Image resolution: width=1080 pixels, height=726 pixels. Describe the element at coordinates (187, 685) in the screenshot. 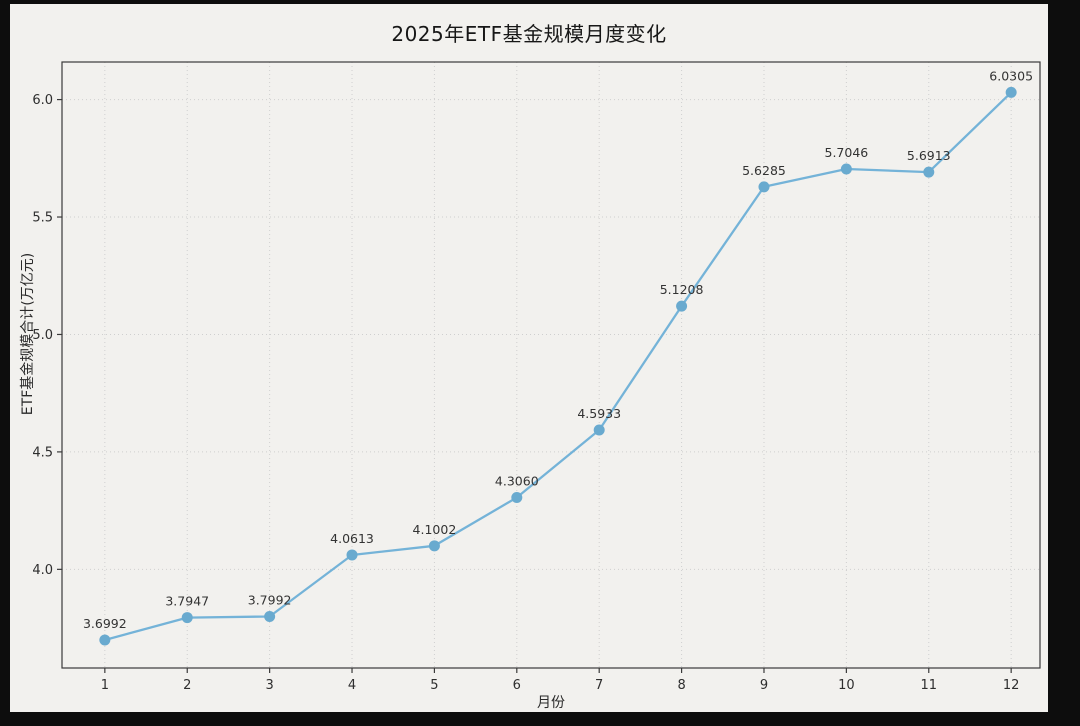

I see `x-tick-label: 2` at that location.